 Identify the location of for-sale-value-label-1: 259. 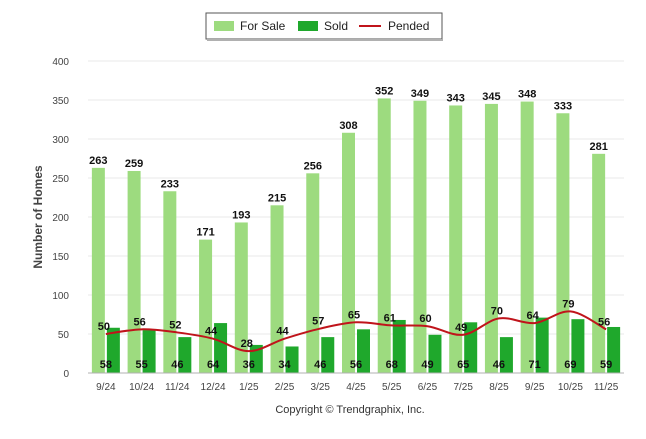
(134, 164).